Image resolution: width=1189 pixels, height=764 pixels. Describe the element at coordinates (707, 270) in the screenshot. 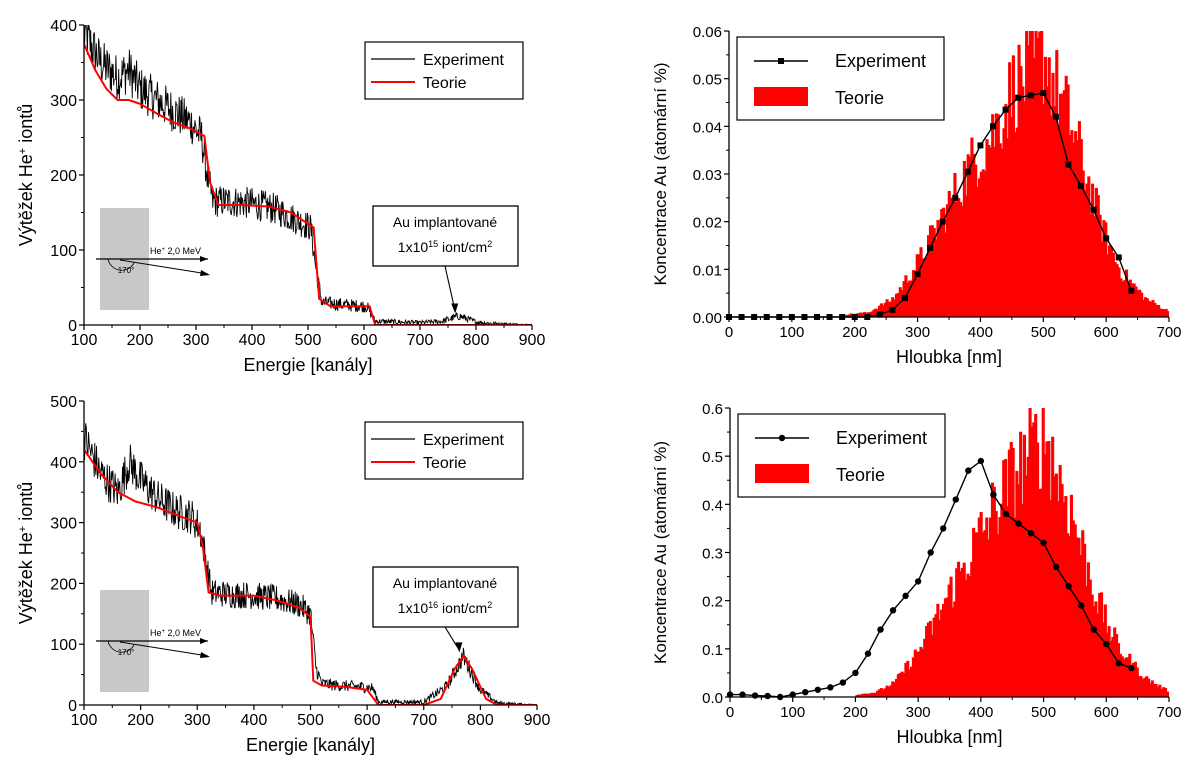

I see `y-tick-label: 0.01` at that location.